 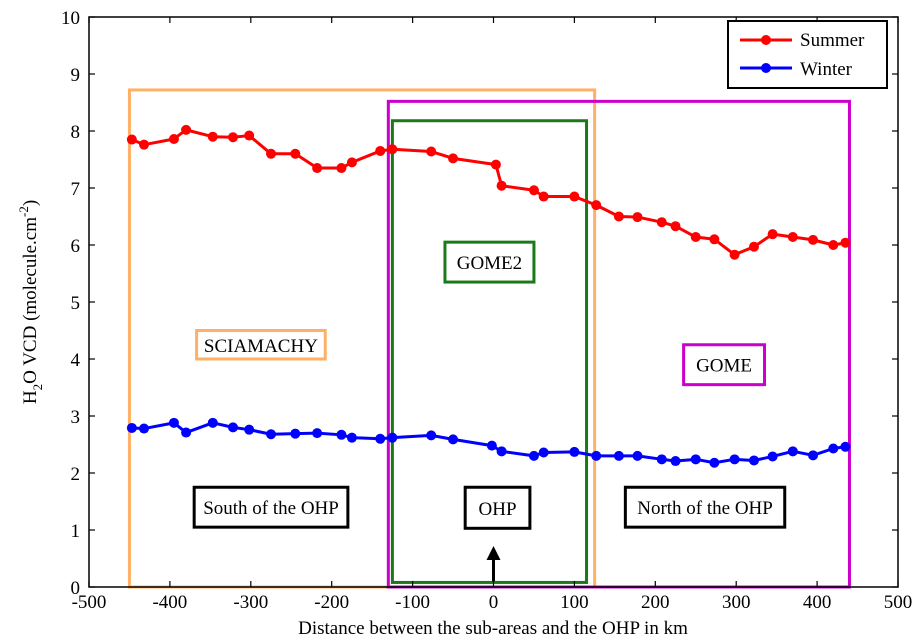 What do you see at coordinates (331, 602) in the screenshot?
I see `x-tick-label: -200` at bounding box center [331, 602].